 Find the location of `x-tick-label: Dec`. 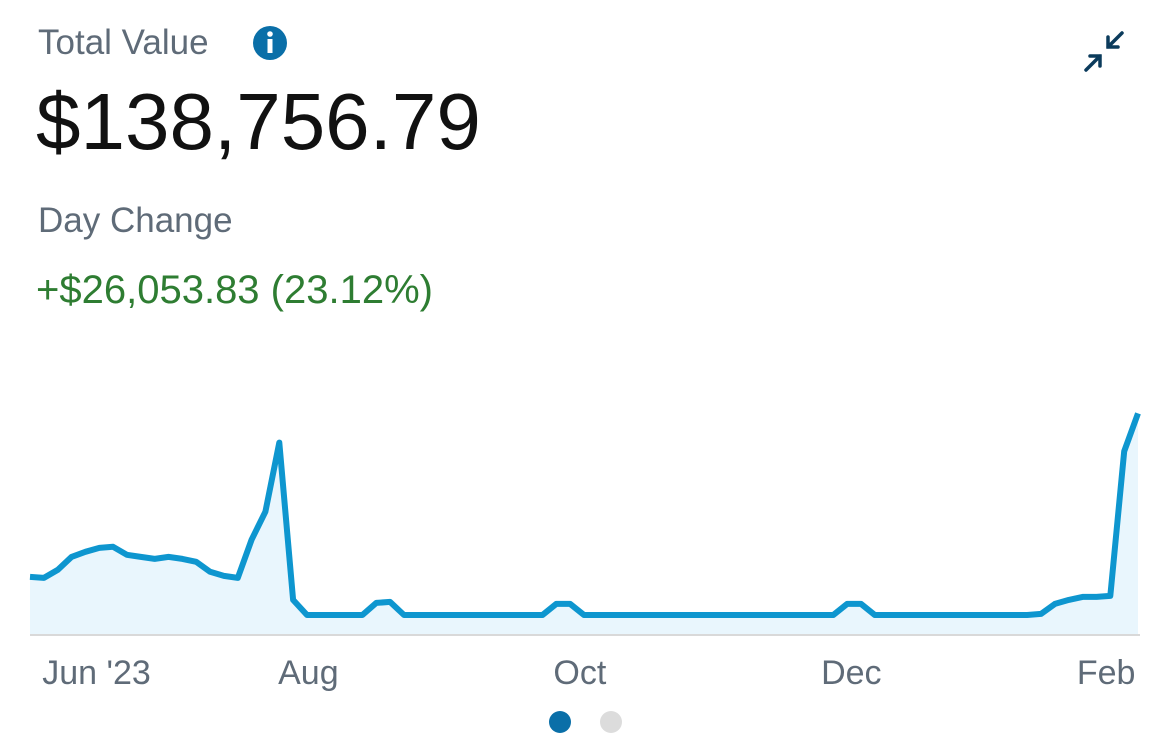

x-tick-label: Dec is located at coordinates (851, 673).